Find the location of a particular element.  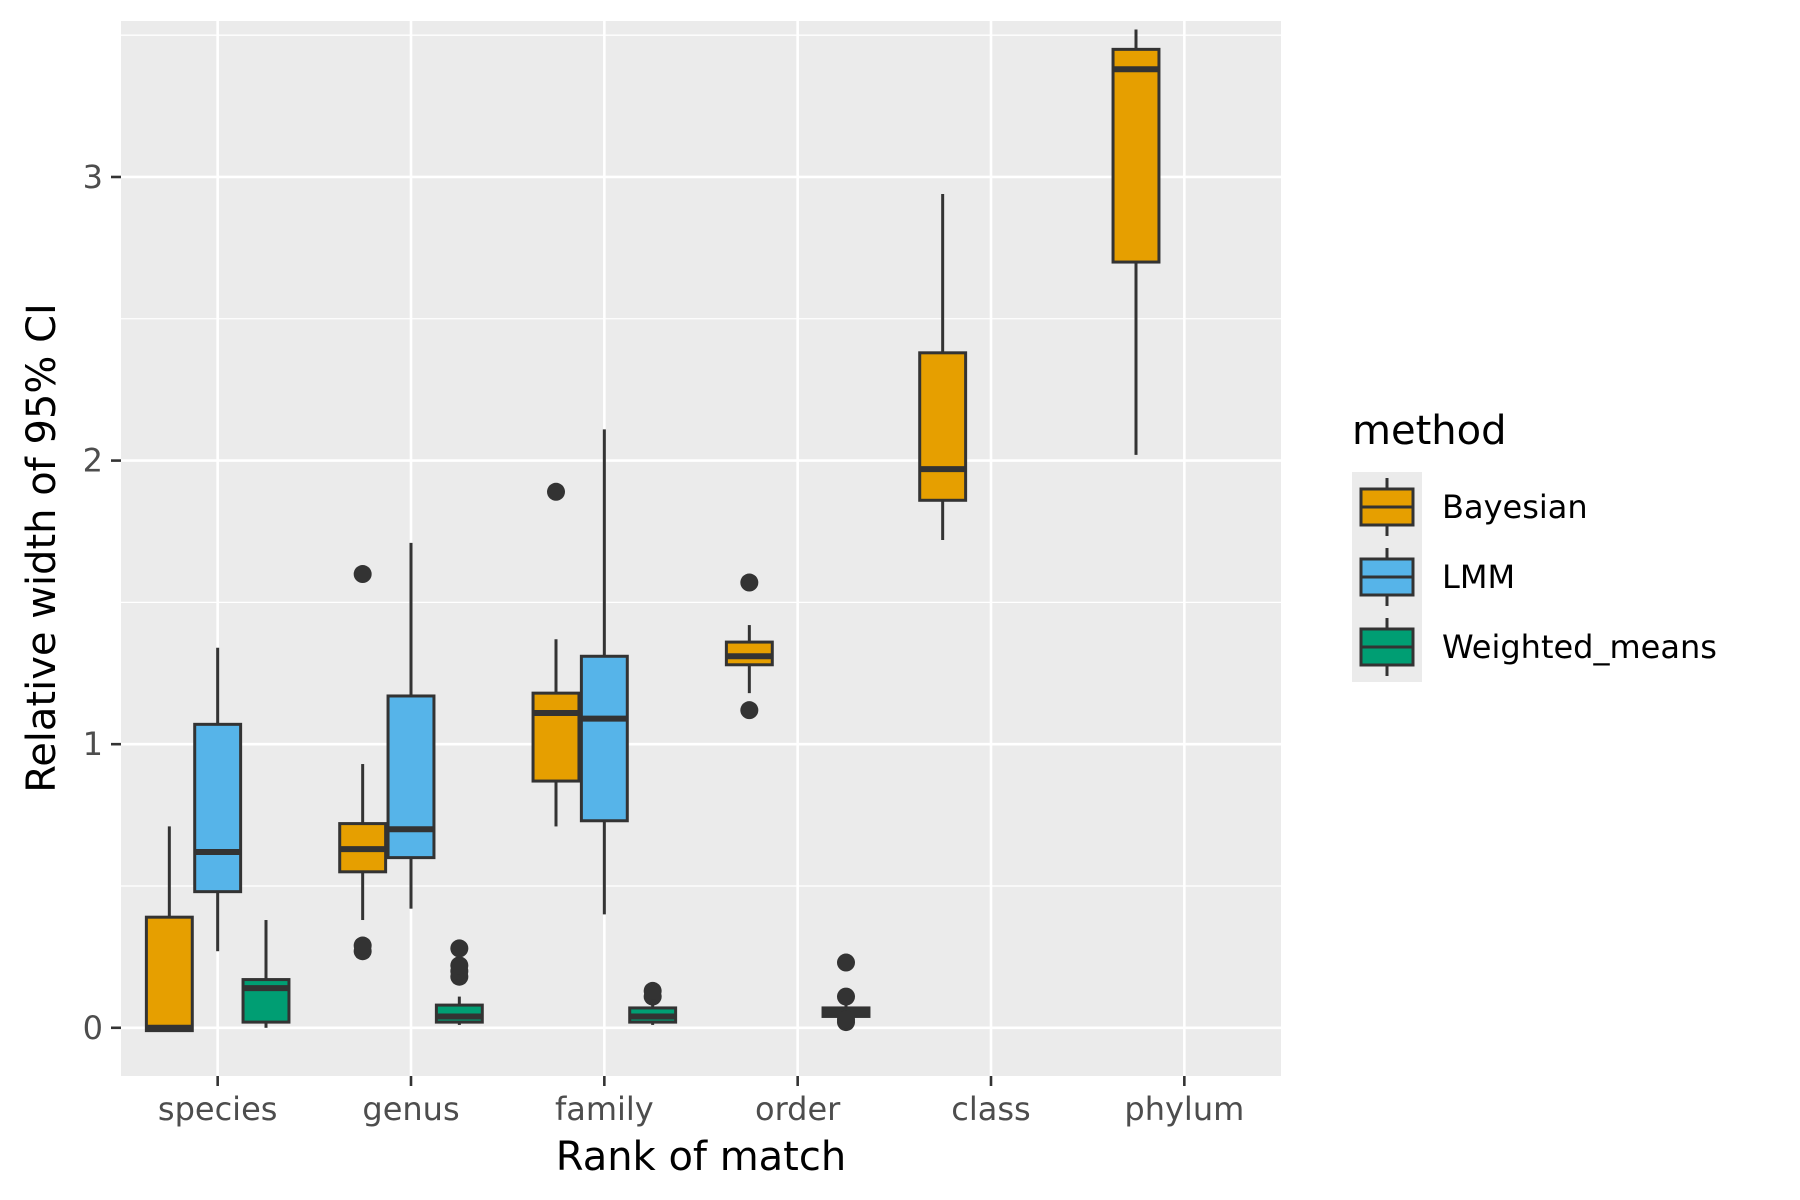

x-axis: species genus family order class phylum is located at coordinates (701, 1102).